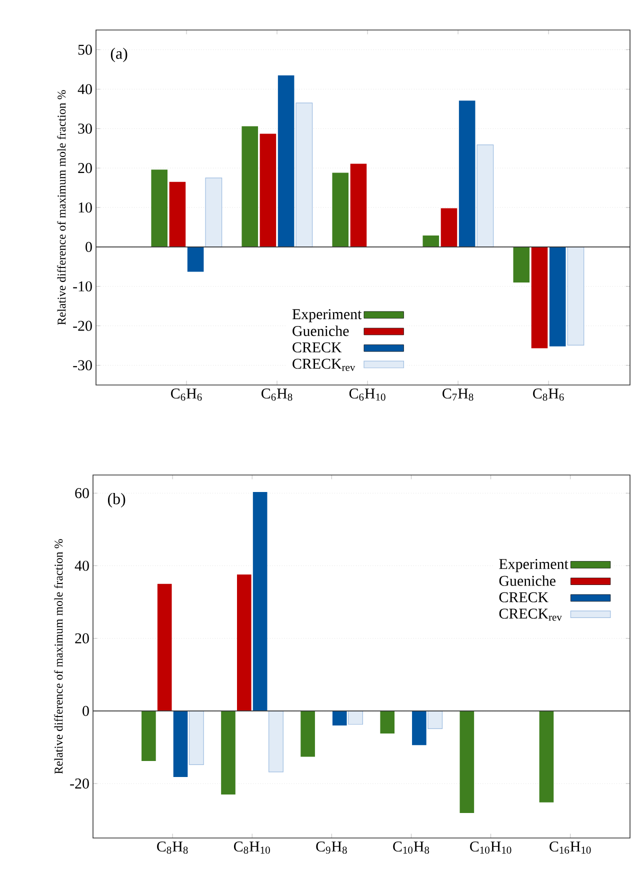  I want to click on x-tick-label: C$_{10}$H$_{10}$, so click(491, 848).